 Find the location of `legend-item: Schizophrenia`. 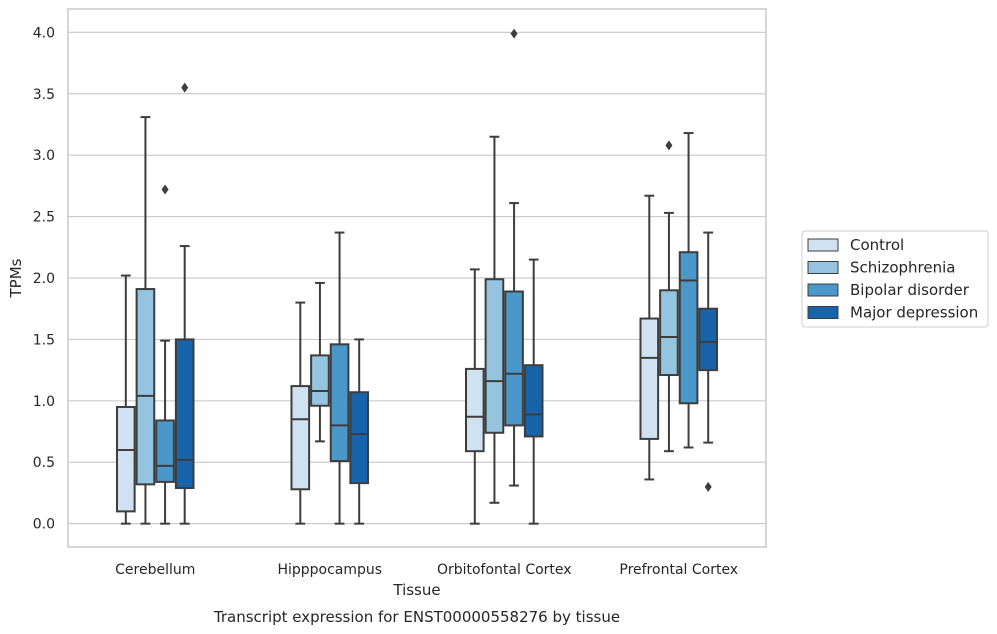

legend-item: Schizophrenia is located at coordinates (881, 268).